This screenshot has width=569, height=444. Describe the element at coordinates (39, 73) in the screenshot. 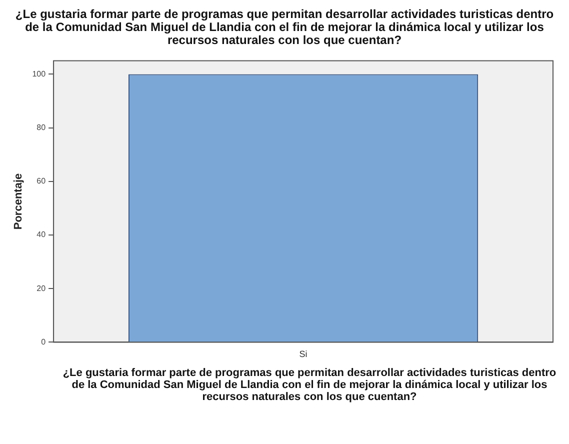

I see `y-tick-label: 100` at that location.